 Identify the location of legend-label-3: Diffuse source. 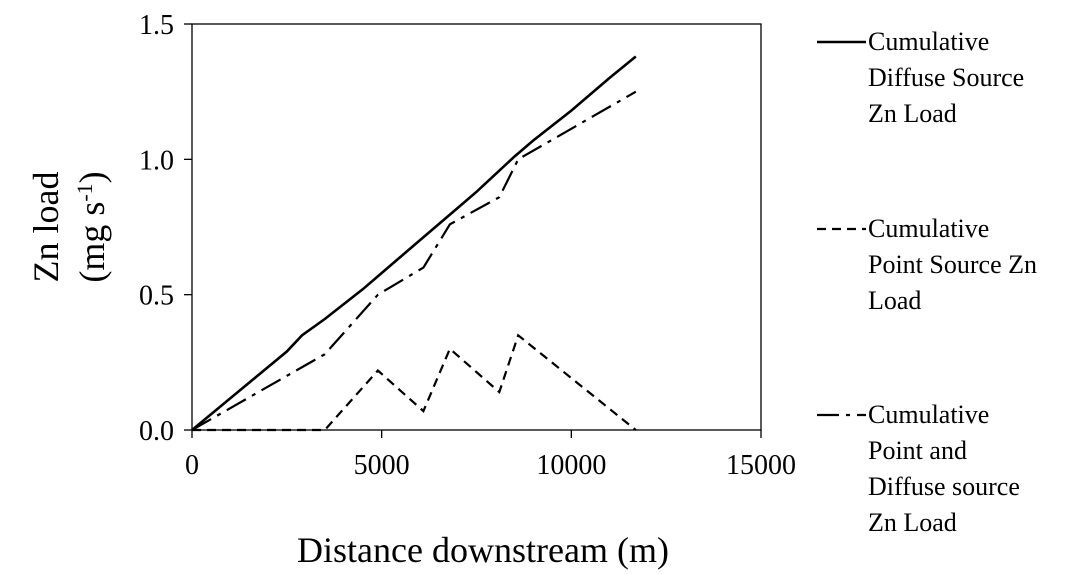
(944, 486).